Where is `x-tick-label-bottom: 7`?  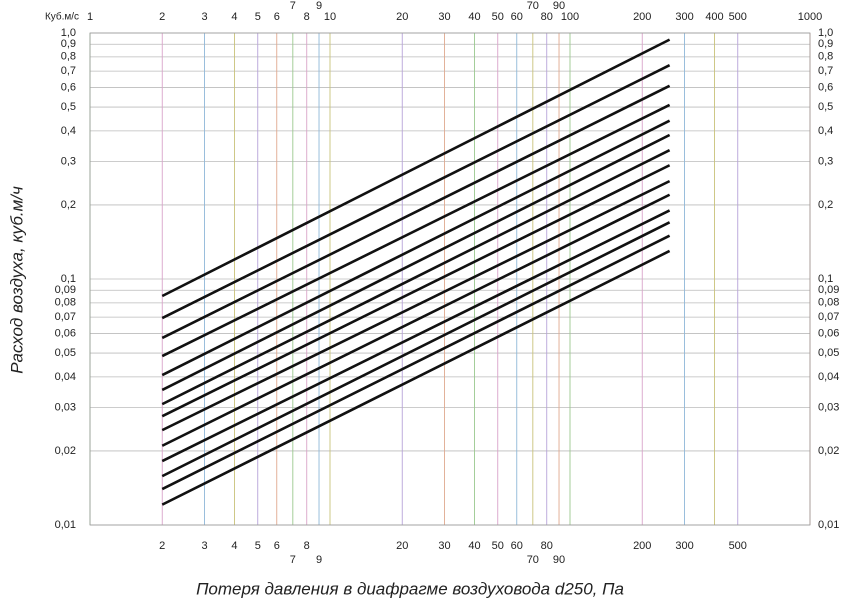 x-tick-label-bottom: 7 is located at coordinates (293, 560).